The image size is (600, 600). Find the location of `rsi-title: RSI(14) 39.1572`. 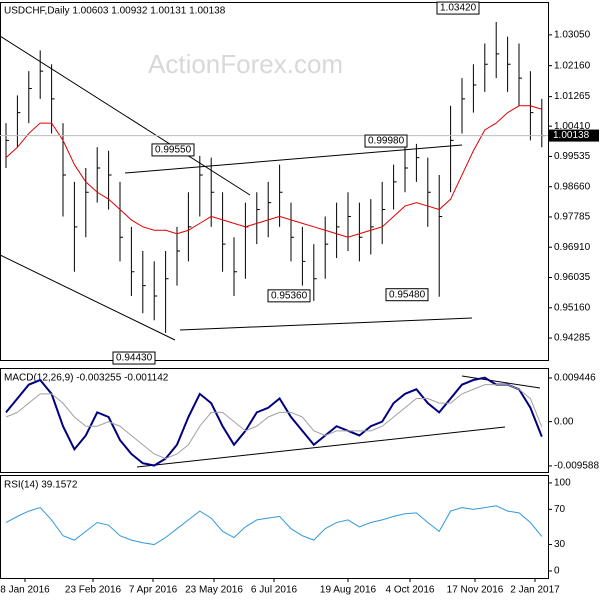

rsi-title: RSI(14) 39.1572 is located at coordinates (41, 485).